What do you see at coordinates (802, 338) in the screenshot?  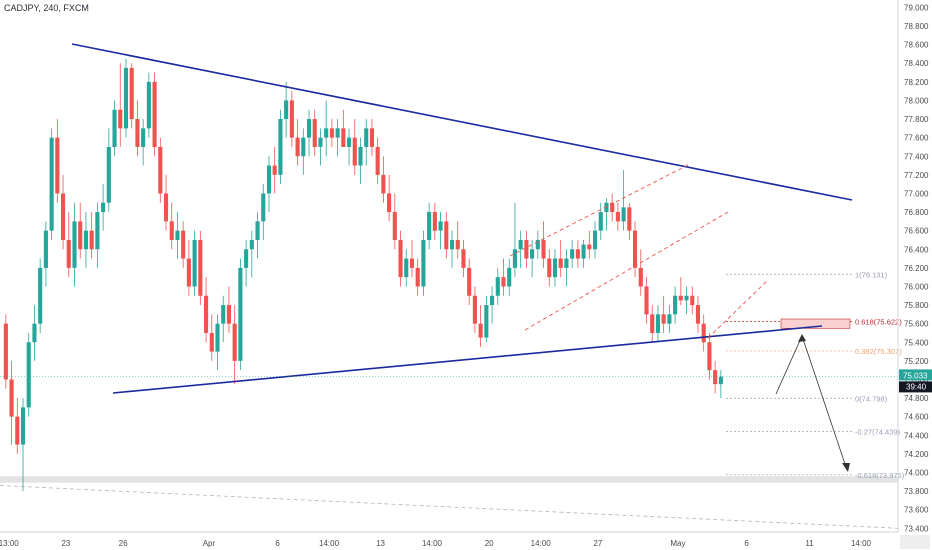 I see `arrowhead-up` at bounding box center [802, 338].